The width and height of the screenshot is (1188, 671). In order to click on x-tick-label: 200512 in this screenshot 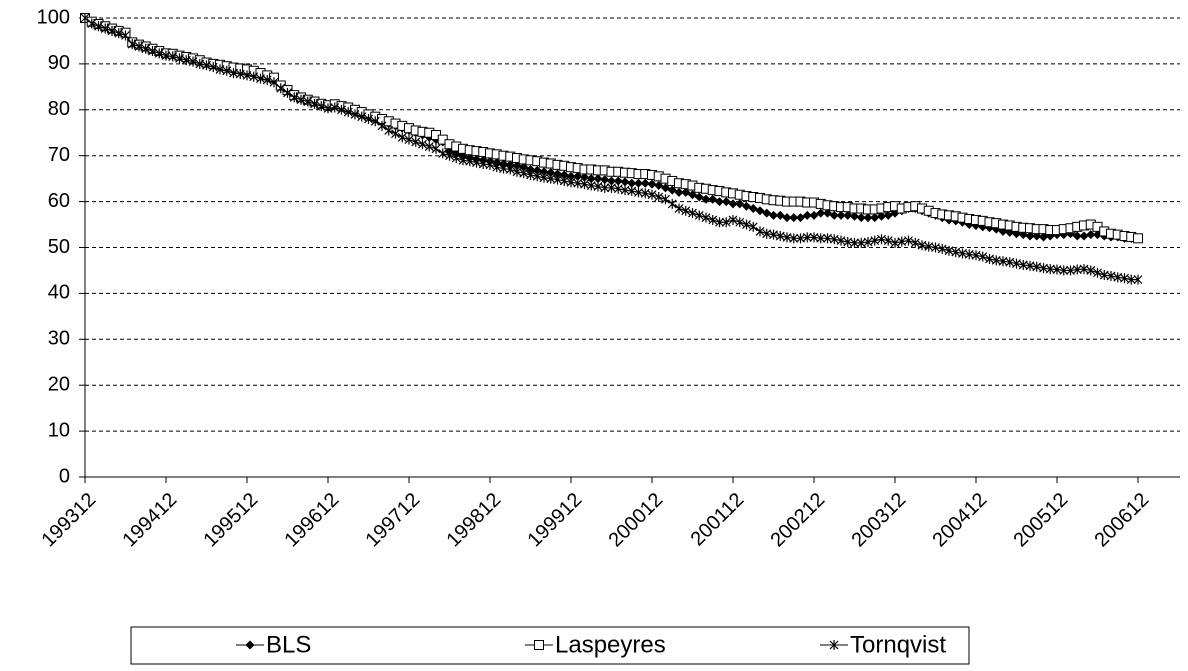, I will do `click(1041, 520)`.